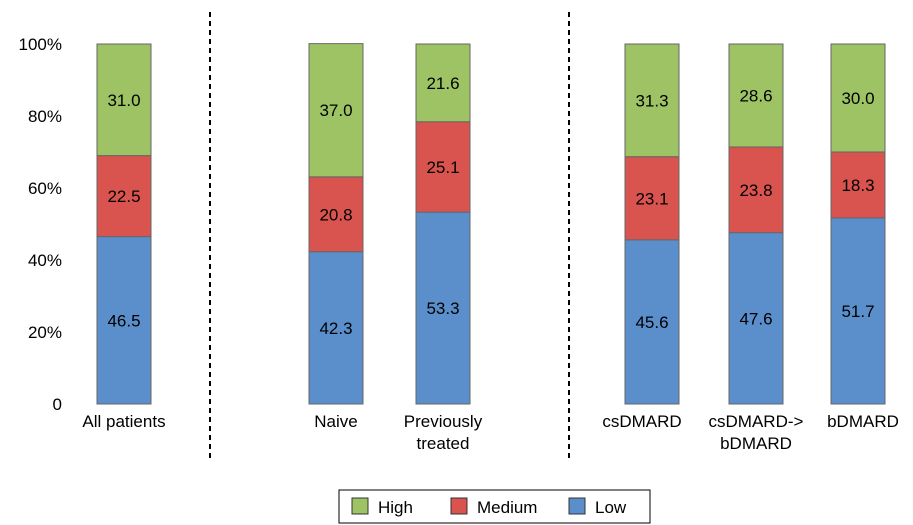  I want to click on data-label: 28.6, so click(755, 95).